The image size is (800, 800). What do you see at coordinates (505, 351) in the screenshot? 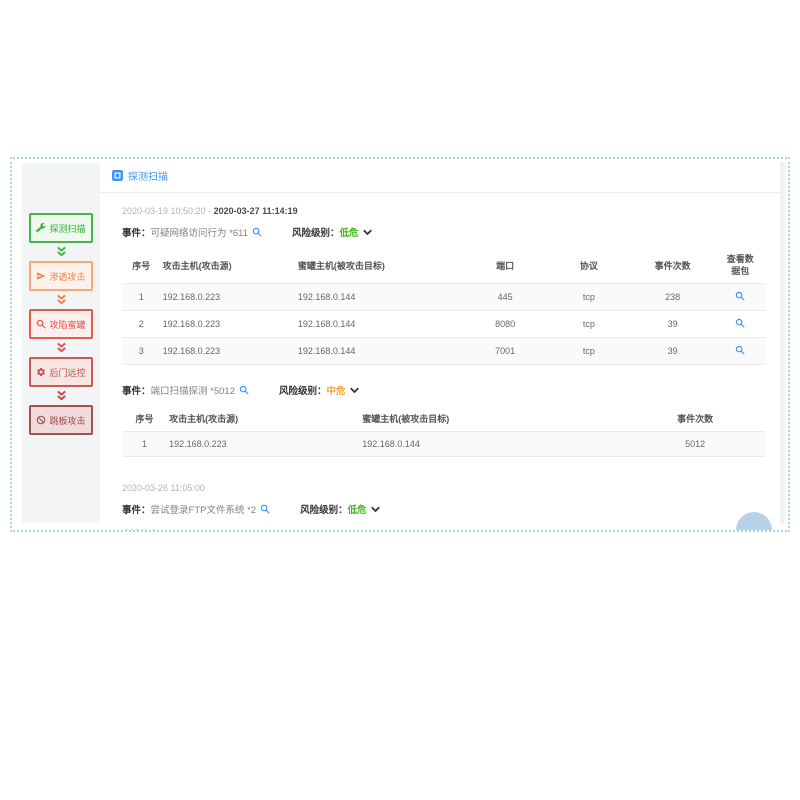
I see `cell-port: 7001` at bounding box center [505, 351].